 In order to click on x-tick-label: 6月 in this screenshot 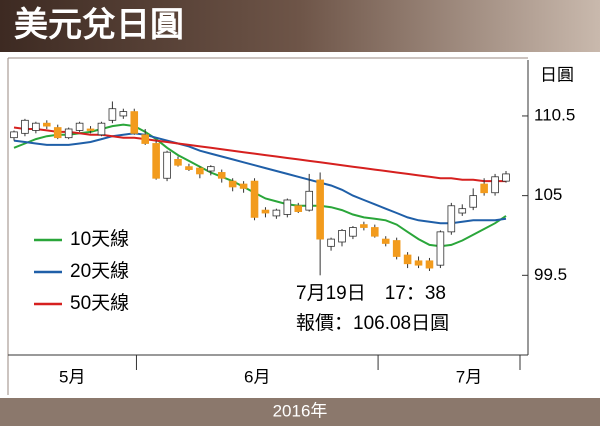, I will do `click(257, 376)`.